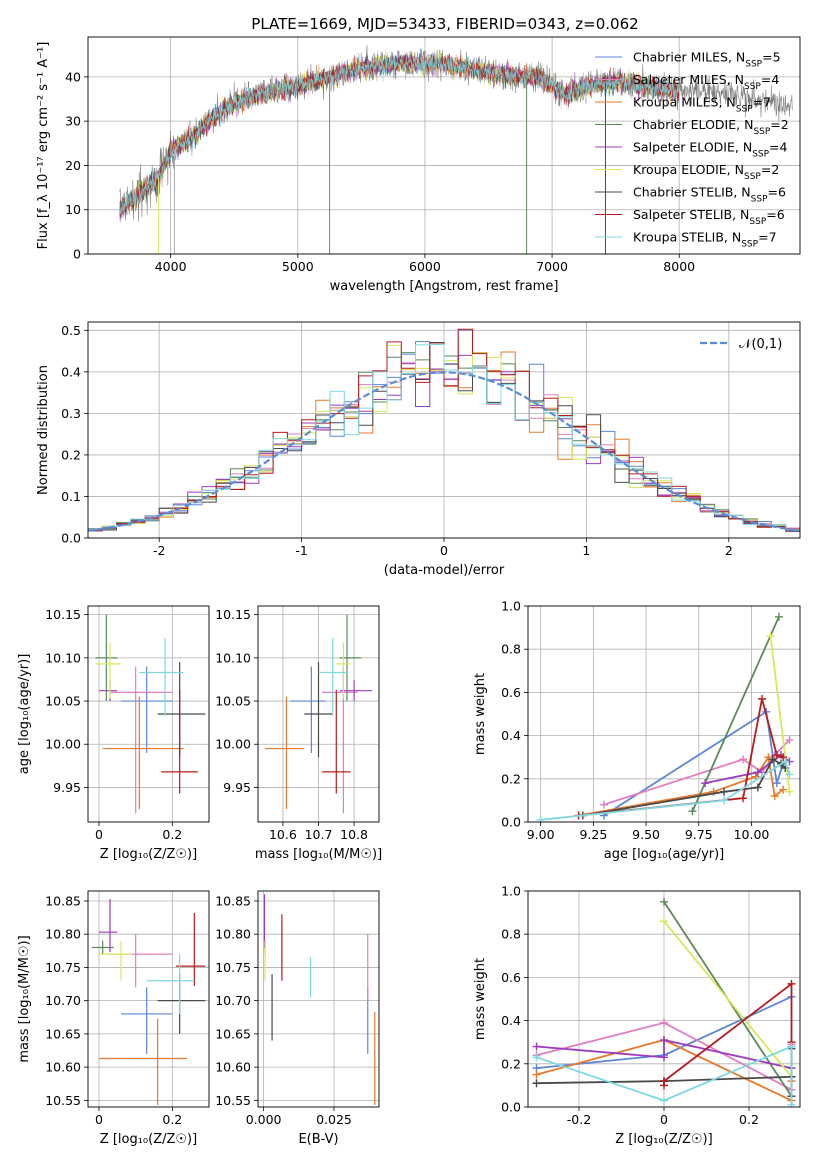 This screenshot has height=1170, width=819. Describe the element at coordinates (67, 787) in the screenshot. I see `y-tick-label: 9.95` at that location.